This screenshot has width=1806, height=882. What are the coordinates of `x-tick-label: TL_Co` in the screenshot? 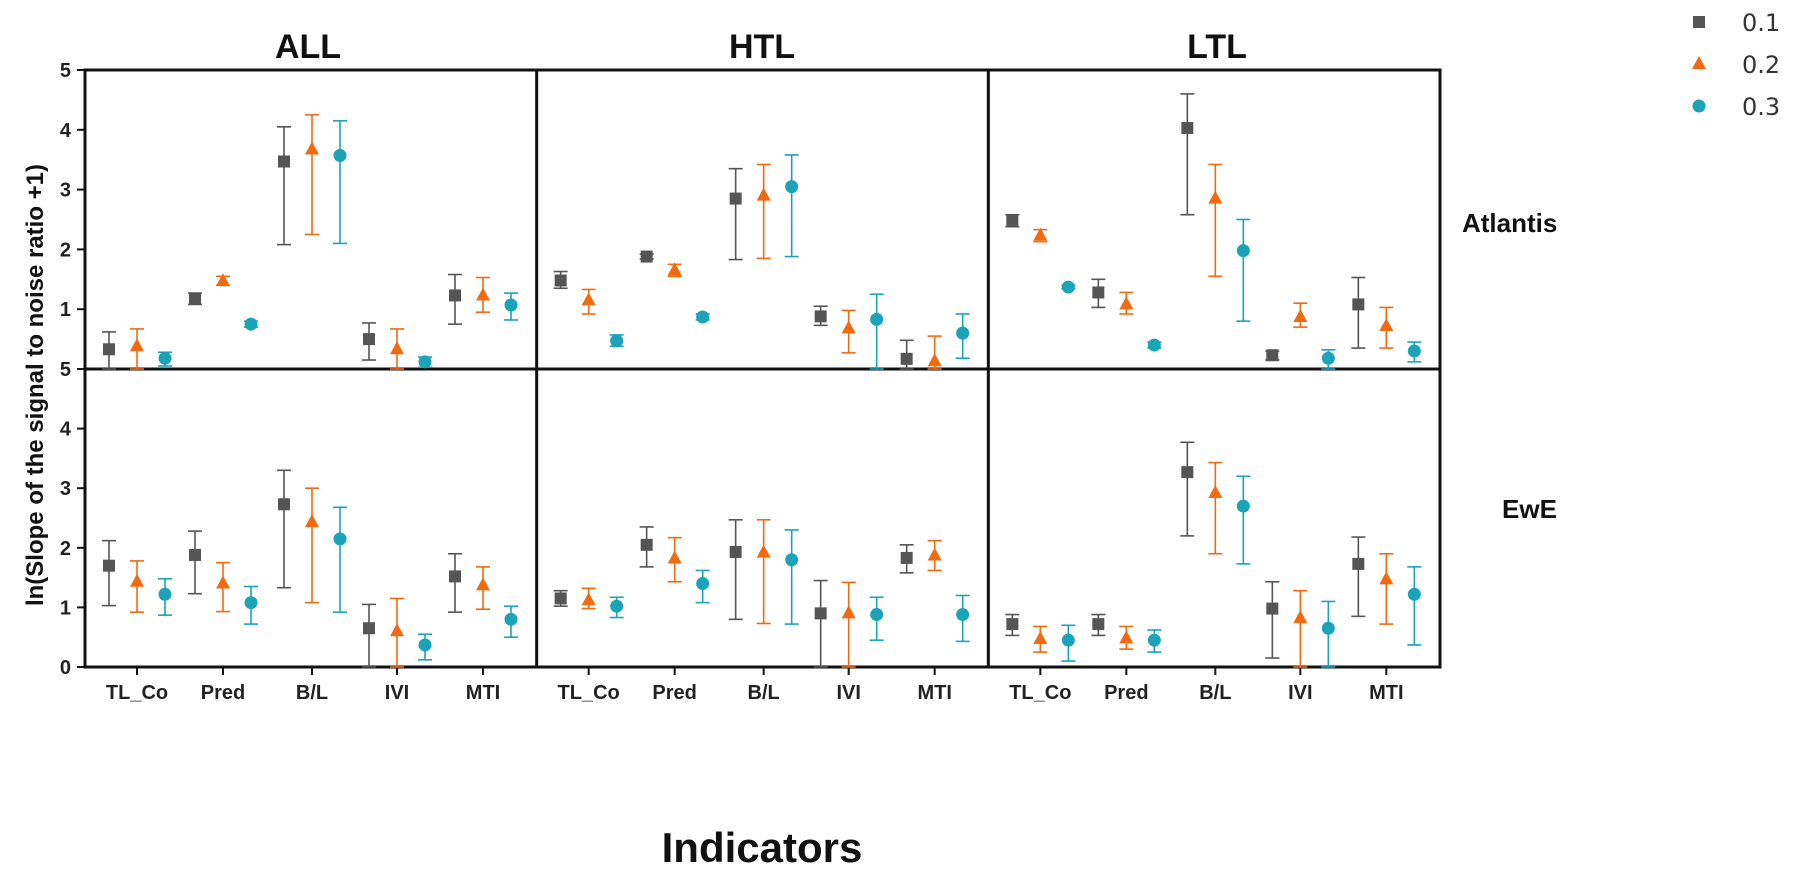 It's located at (589, 693).